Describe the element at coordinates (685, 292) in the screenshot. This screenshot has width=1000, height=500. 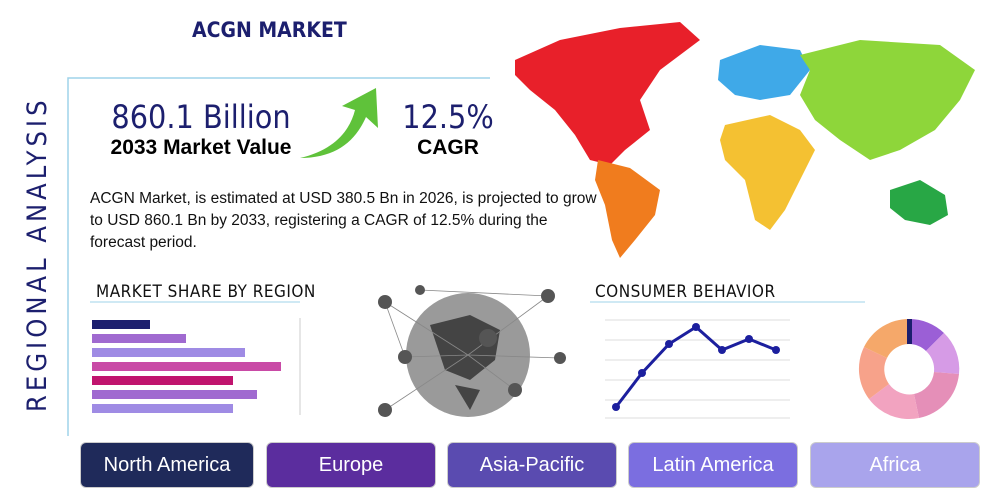
I see `section-heading: CONSUMER BEHAVIOR` at that location.